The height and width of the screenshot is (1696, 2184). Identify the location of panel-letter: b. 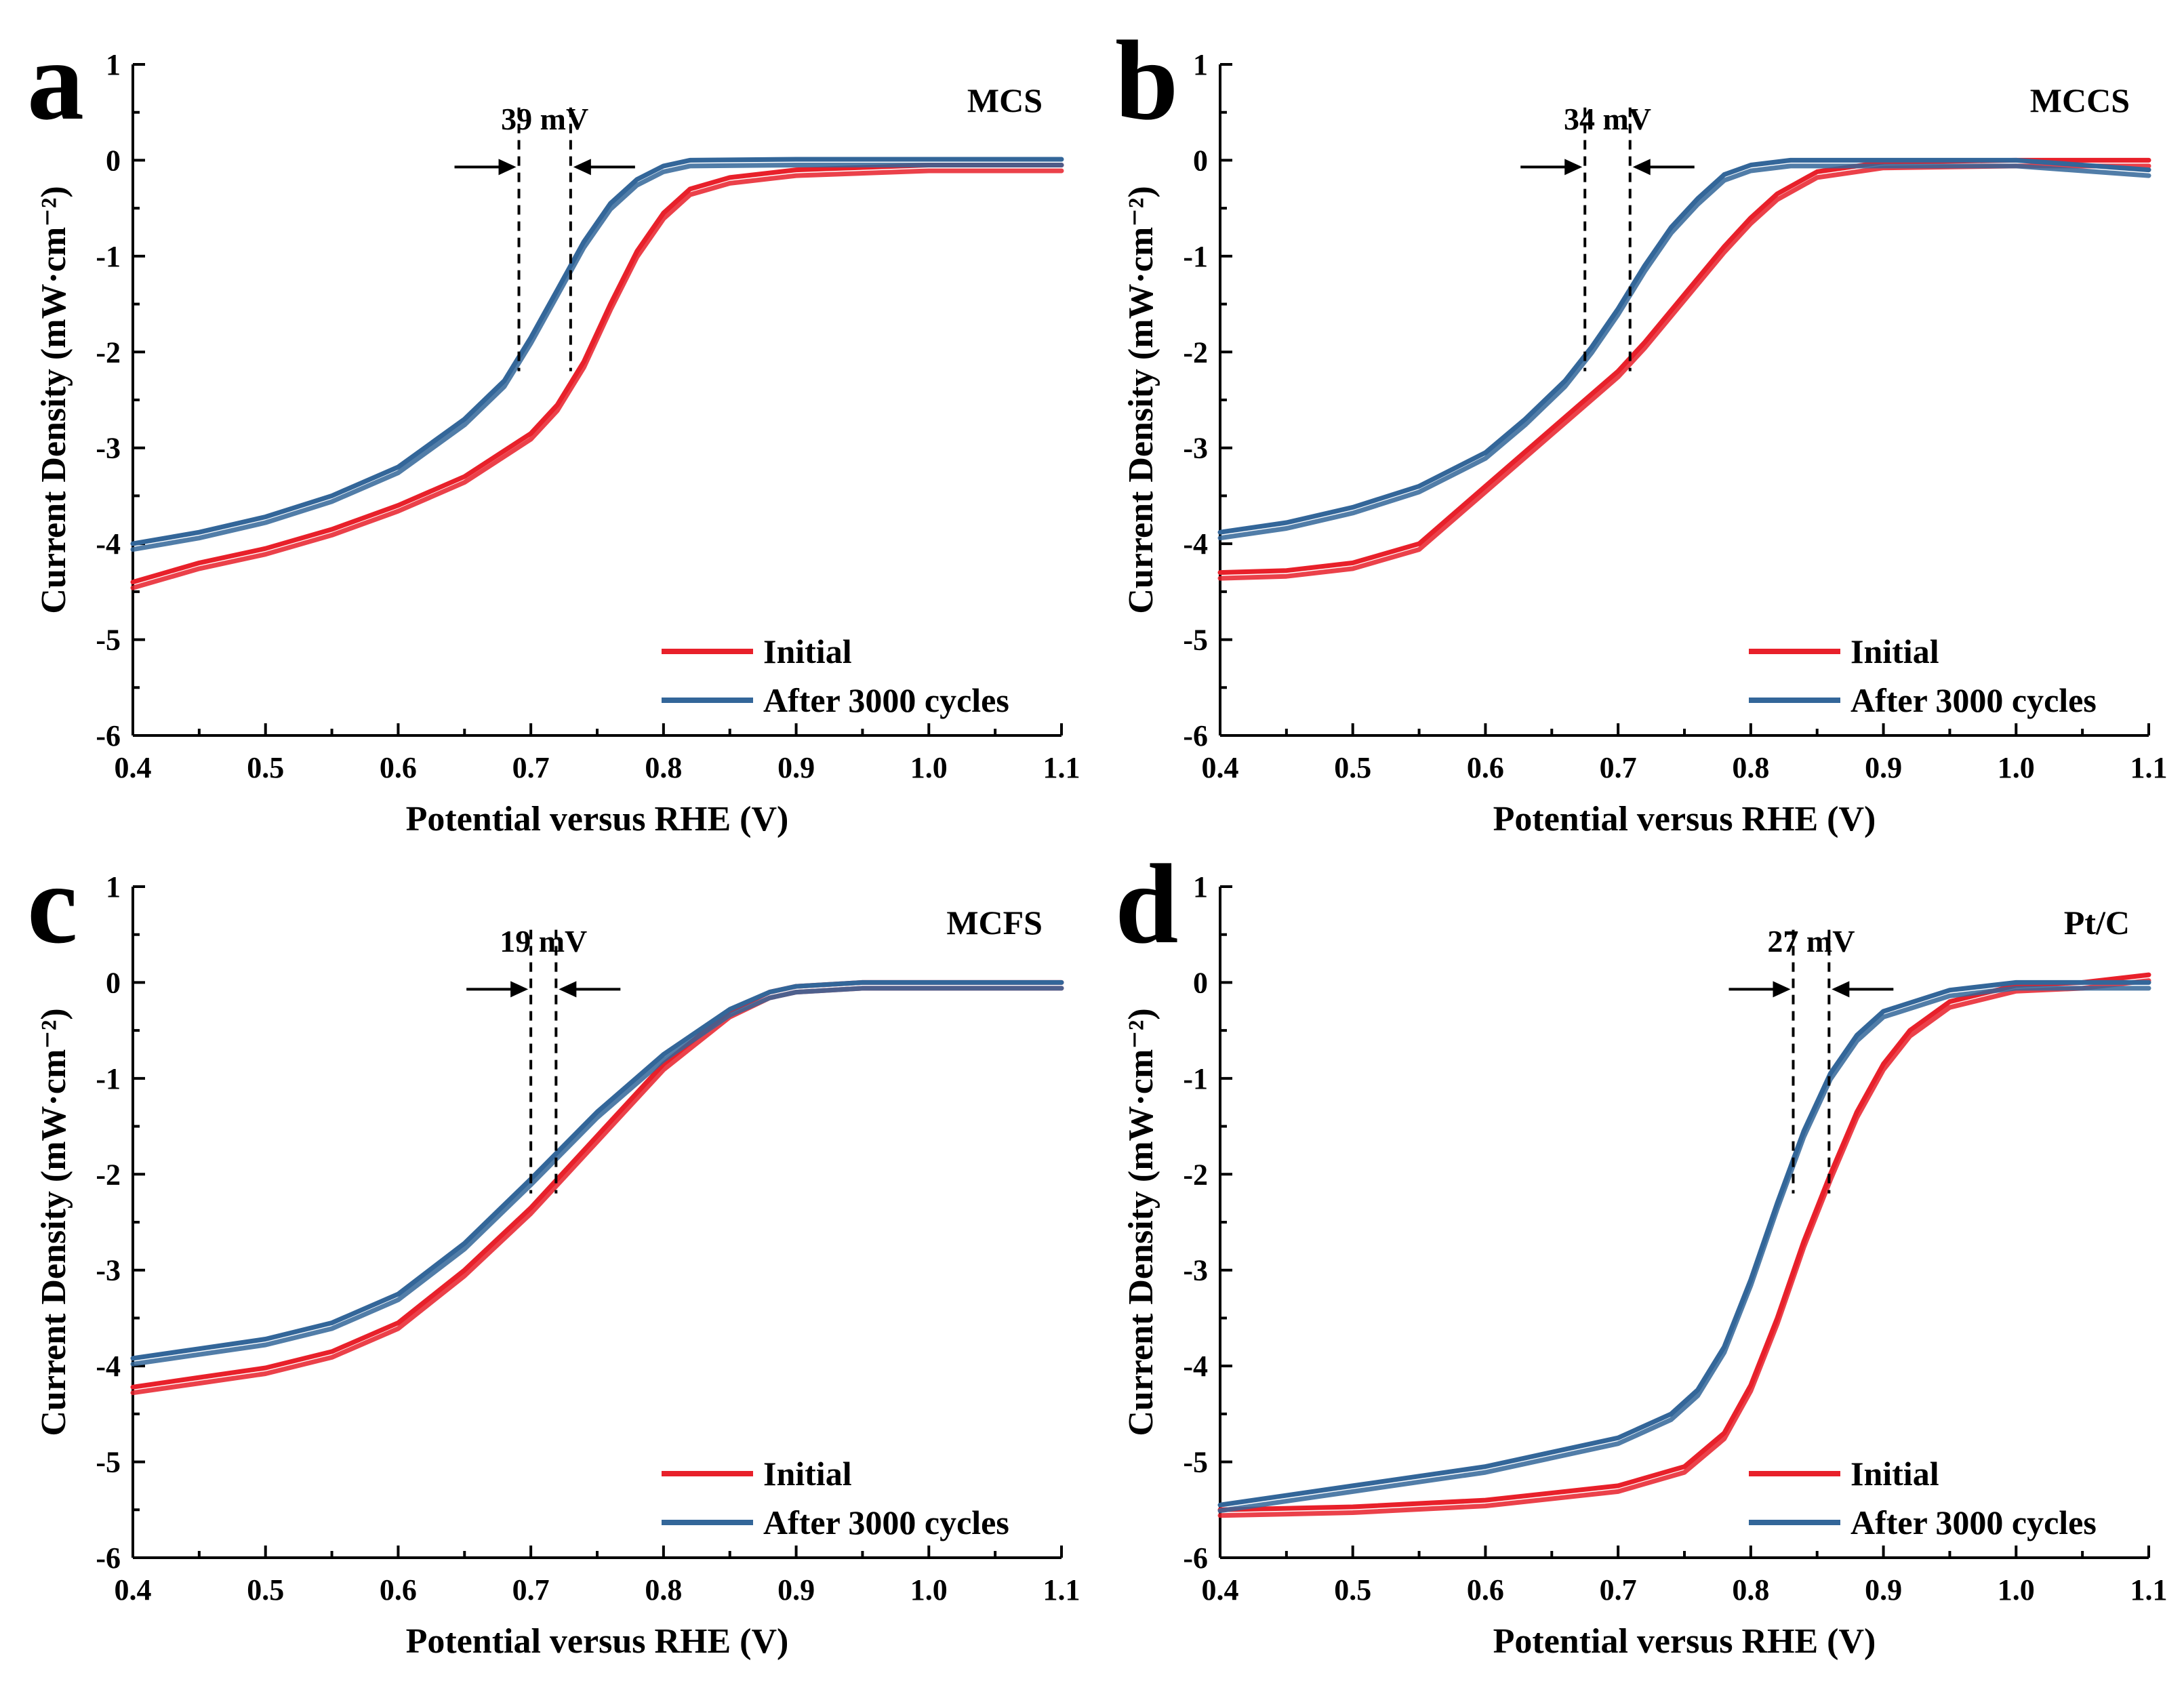
(1146, 81).